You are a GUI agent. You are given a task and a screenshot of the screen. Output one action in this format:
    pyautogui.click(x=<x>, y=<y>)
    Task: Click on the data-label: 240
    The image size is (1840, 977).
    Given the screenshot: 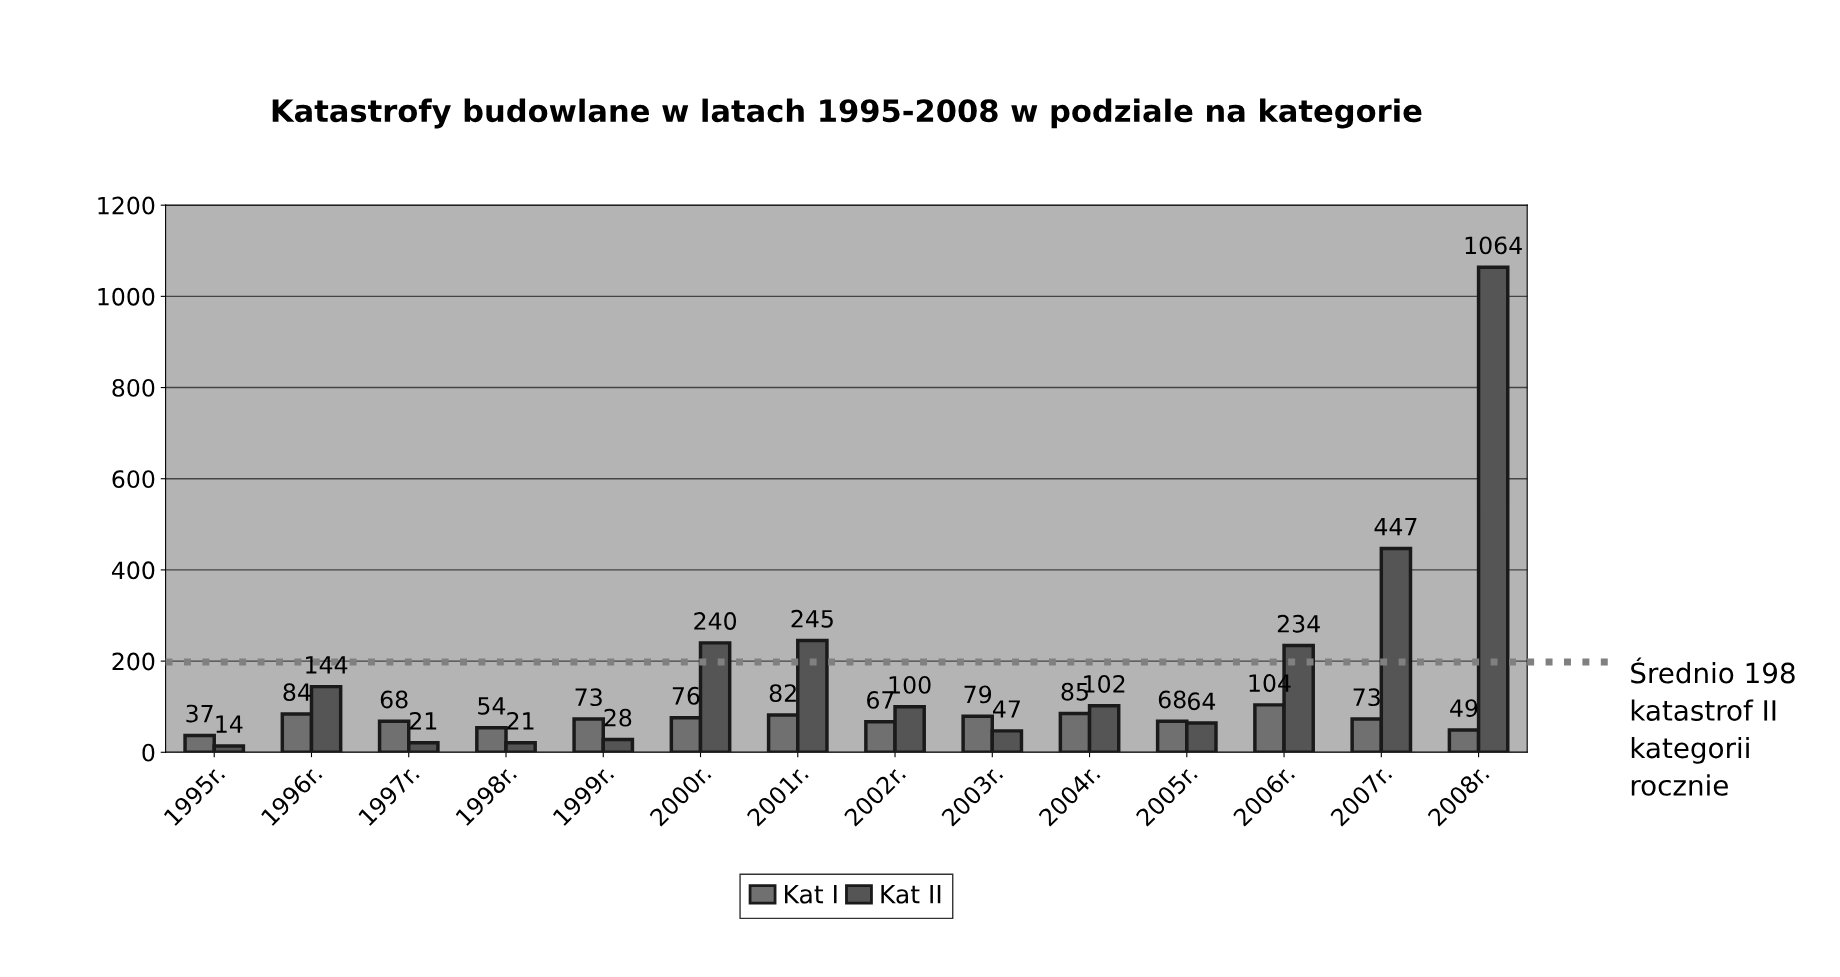 What is the action you would take?
    pyautogui.click(x=715, y=621)
    